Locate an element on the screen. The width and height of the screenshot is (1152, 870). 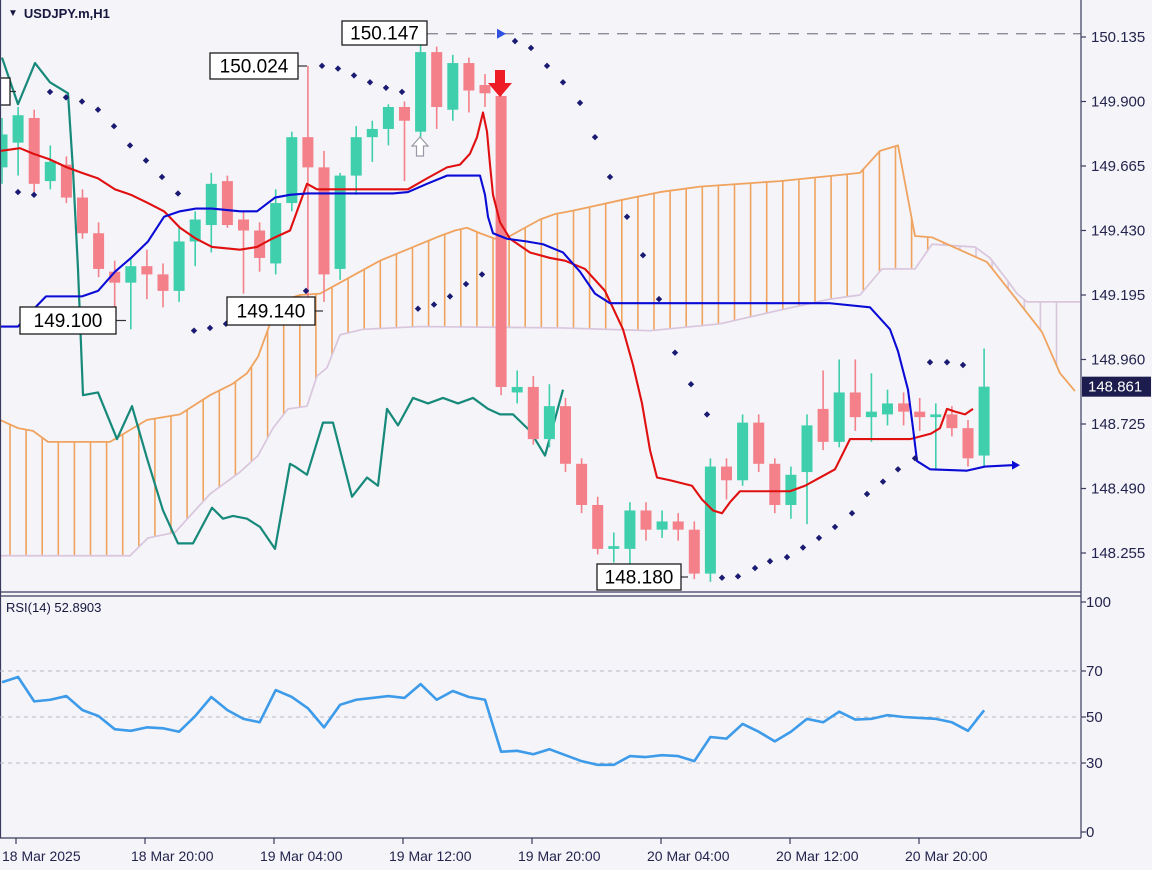
svg-text: 148.180 is located at coordinates (639, 578).